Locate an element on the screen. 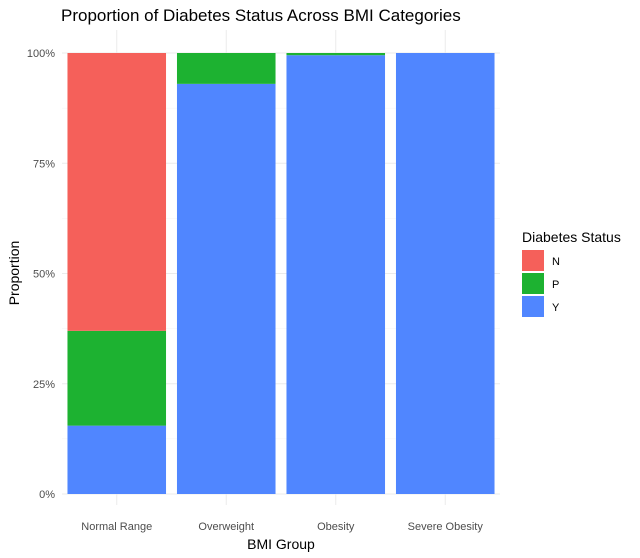 This screenshot has width=640, height=558. legend-swatch-n is located at coordinates (533, 260).